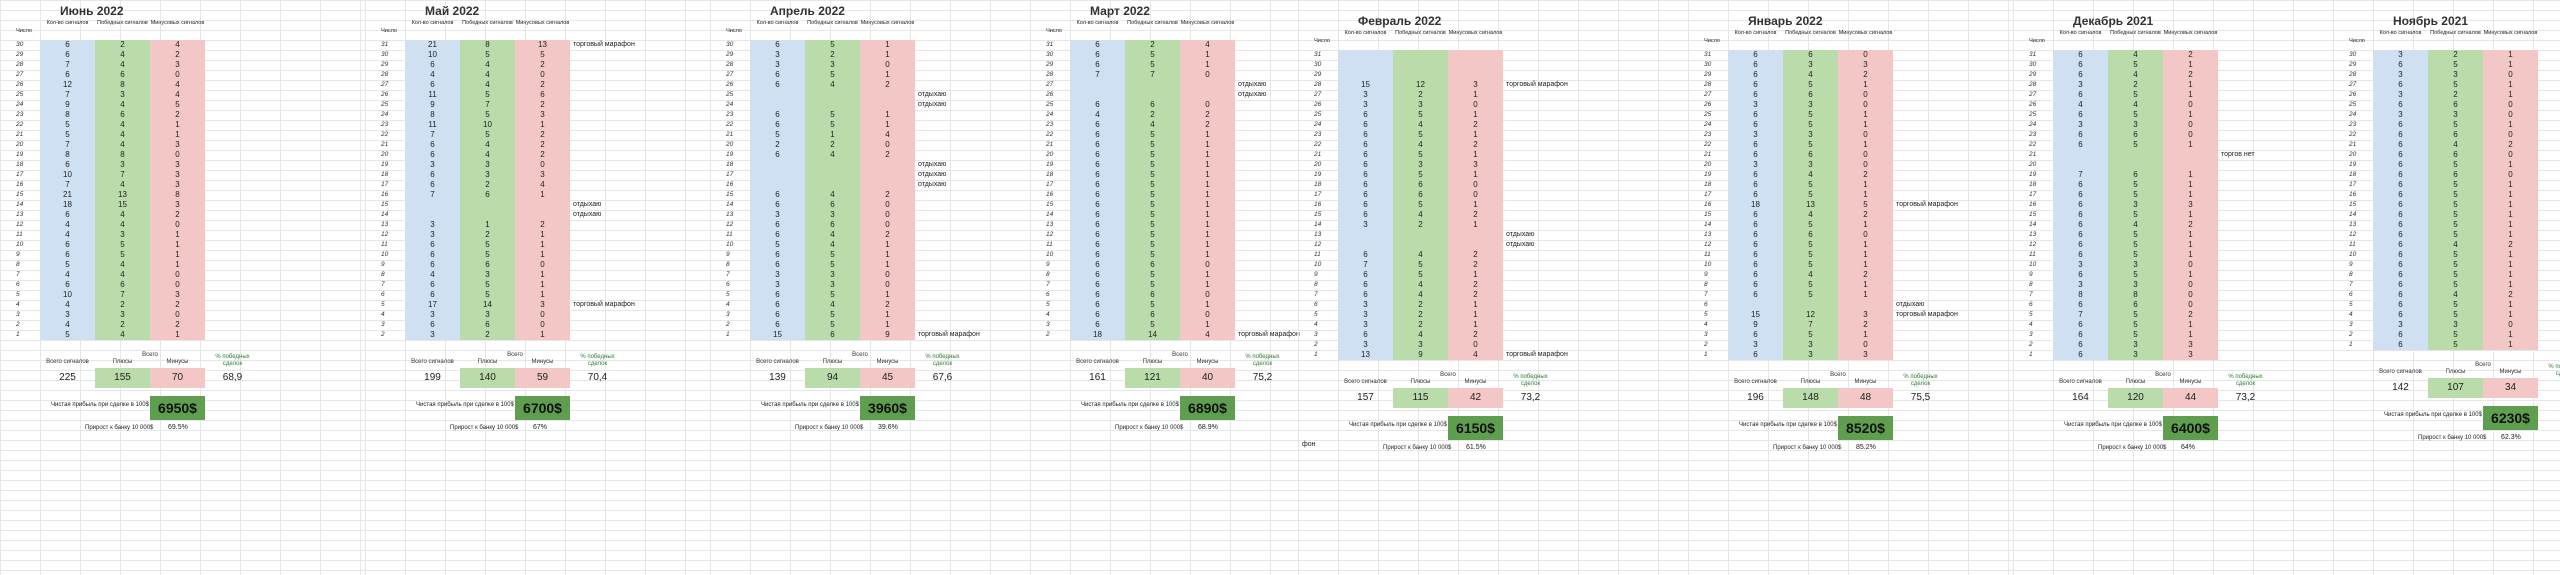 The width and height of the screenshot is (2560, 575). I want to click on bank-growth-label: Прирост к банку 10 000$, so click(2452, 438).